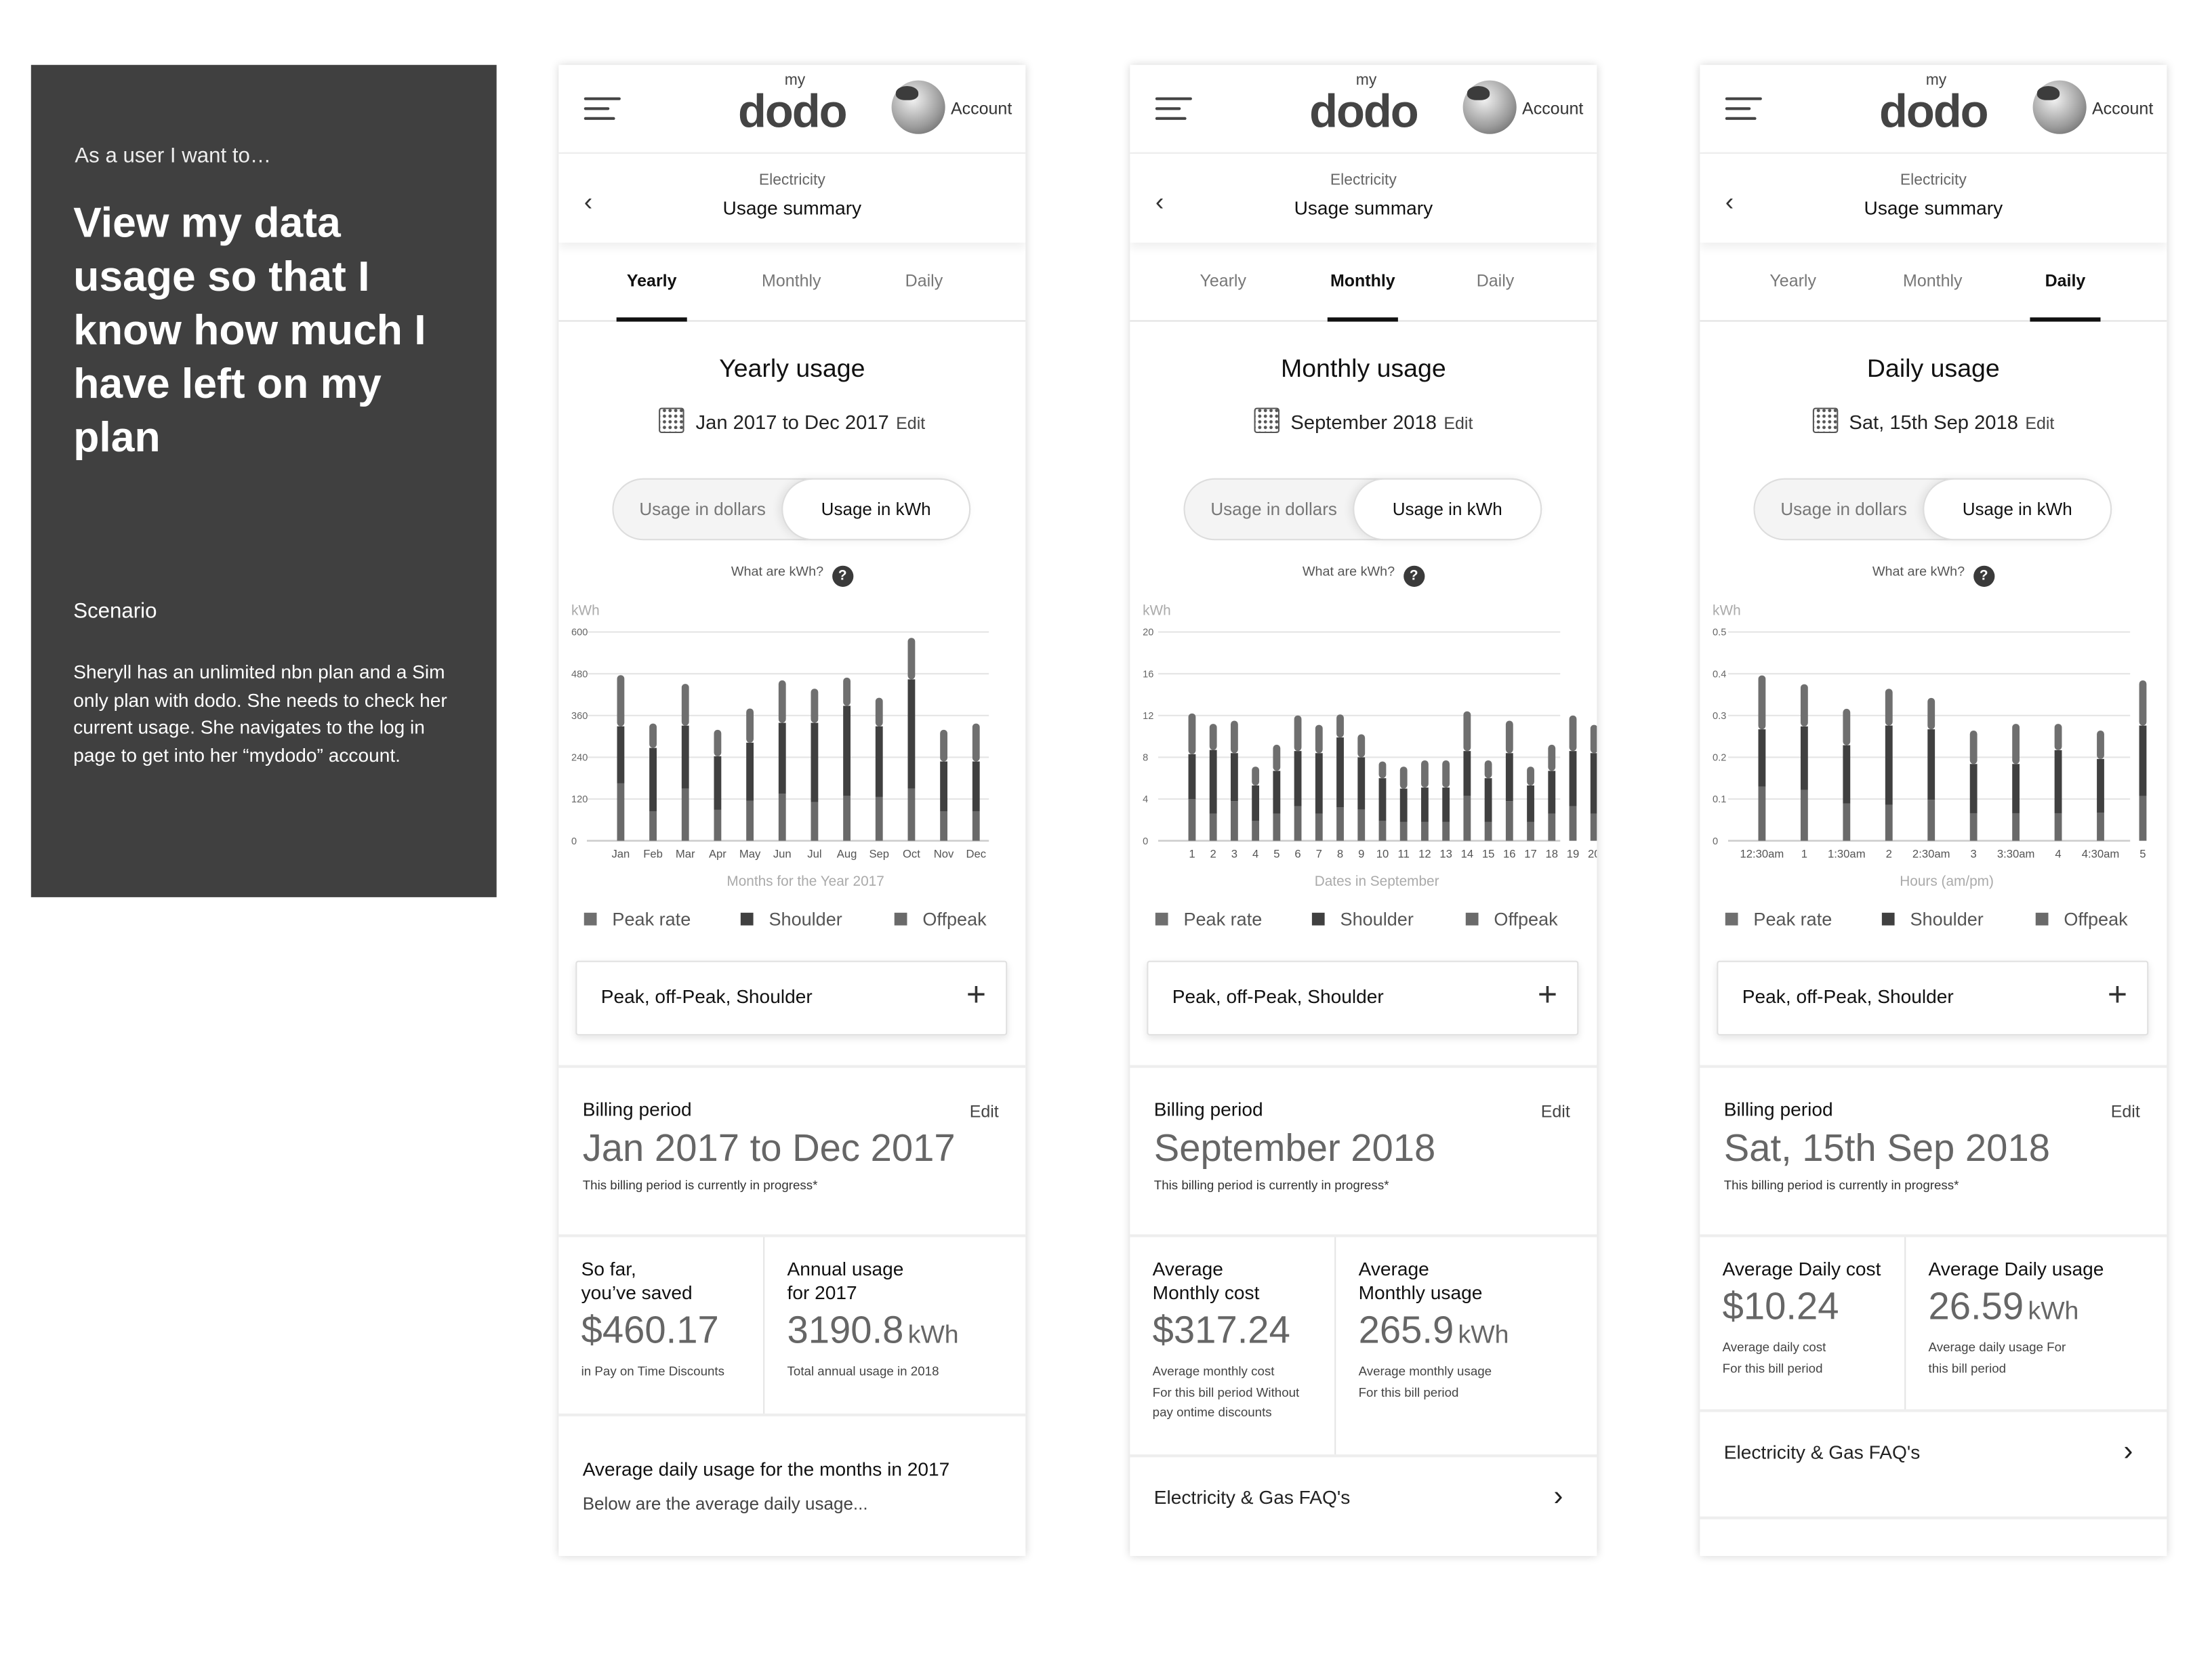 The width and height of the screenshot is (2212, 1659). I want to click on page-title: Usage summary, so click(1364, 208).